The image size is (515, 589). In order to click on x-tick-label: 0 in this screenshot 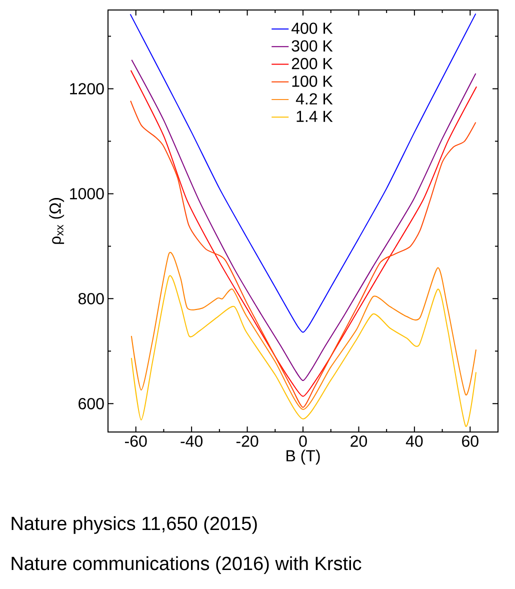, I will do `click(303, 441)`.